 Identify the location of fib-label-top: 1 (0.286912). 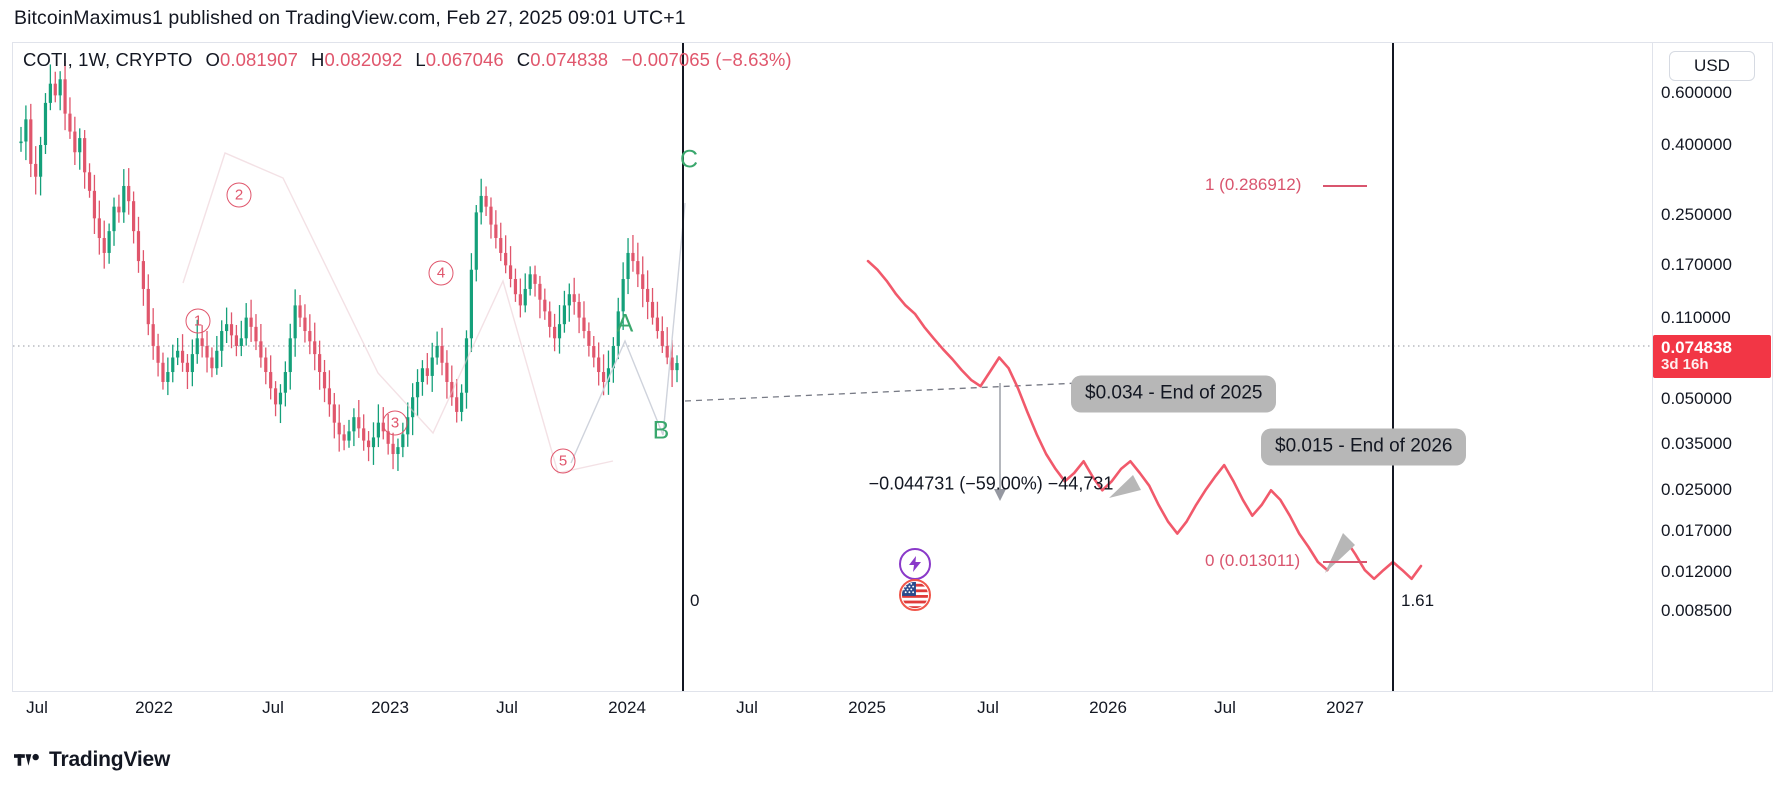
(1253, 184).